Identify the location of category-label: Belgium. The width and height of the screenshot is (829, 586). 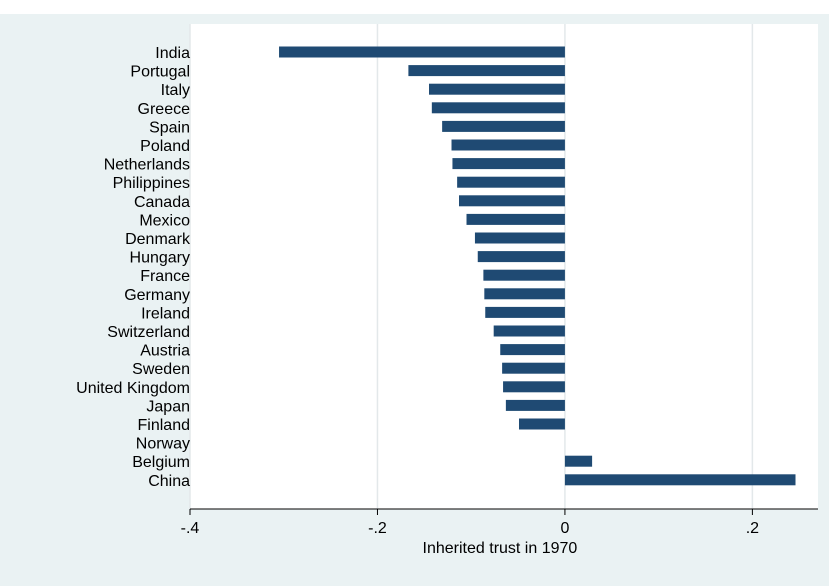
(161, 462).